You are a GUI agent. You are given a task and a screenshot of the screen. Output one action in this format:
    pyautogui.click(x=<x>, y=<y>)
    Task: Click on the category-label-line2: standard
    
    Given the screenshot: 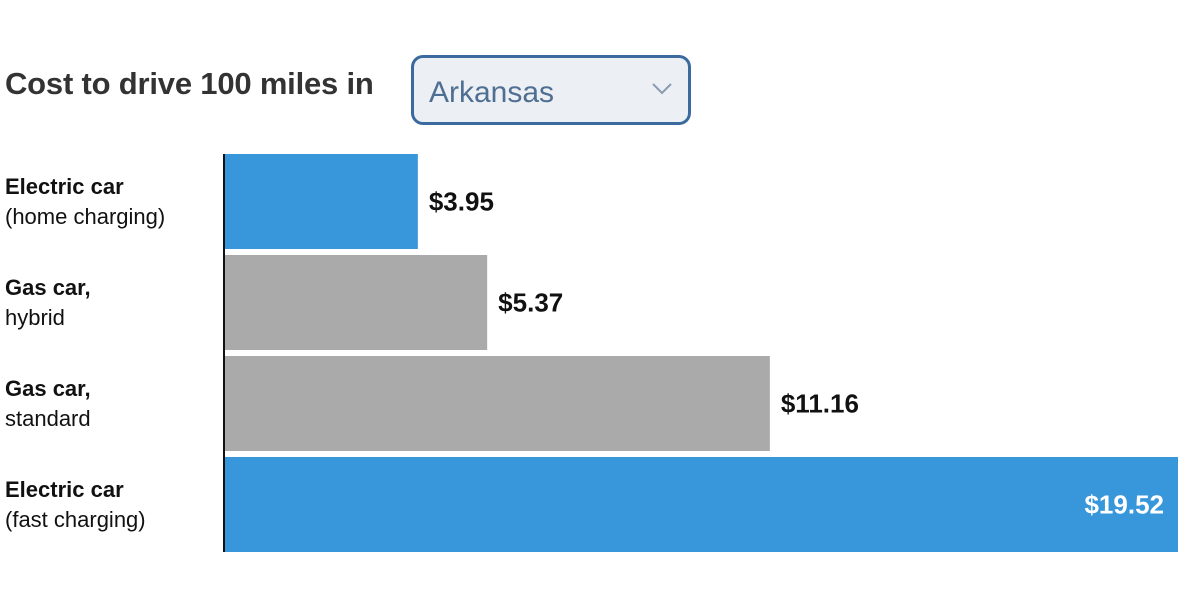 What is the action you would take?
    pyautogui.click(x=48, y=418)
    